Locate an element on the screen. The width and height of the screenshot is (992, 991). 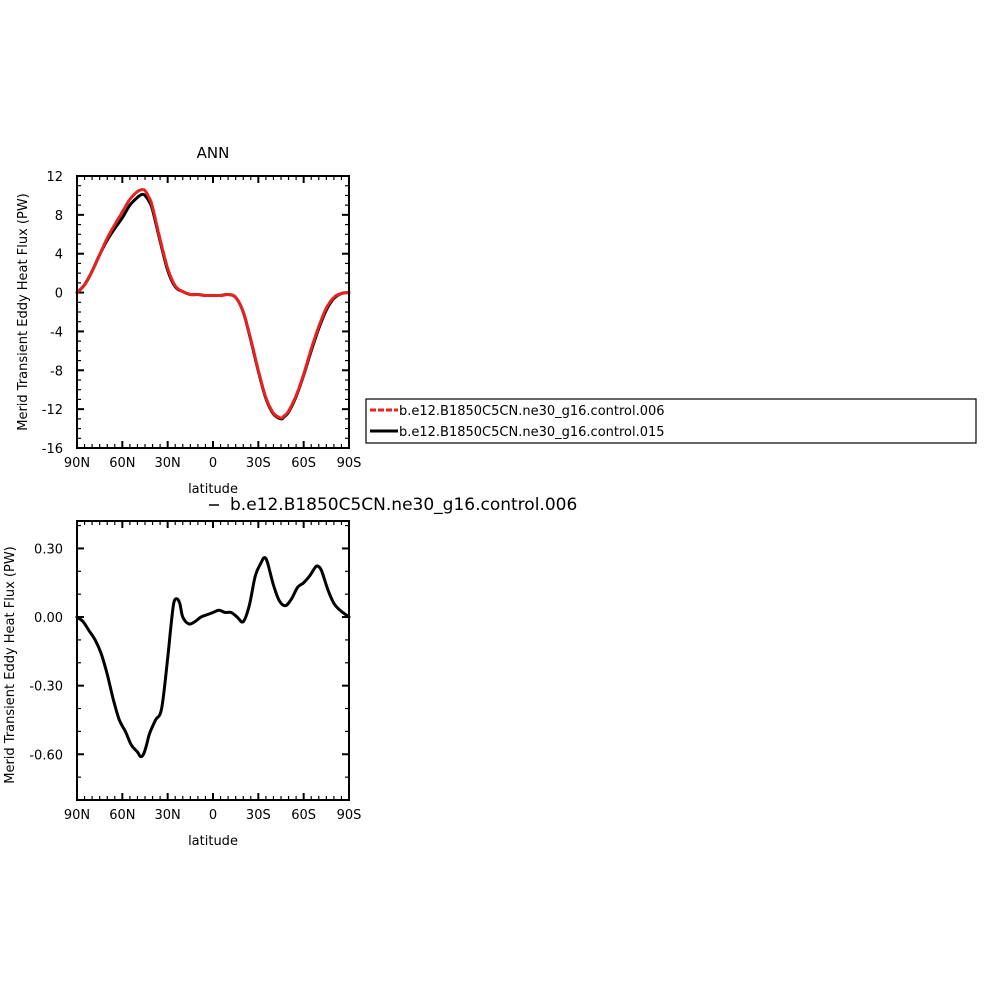
difference-label: b.e12.B1850C5CN.ne30_g16.control.006 is located at coordinates (393, 505).